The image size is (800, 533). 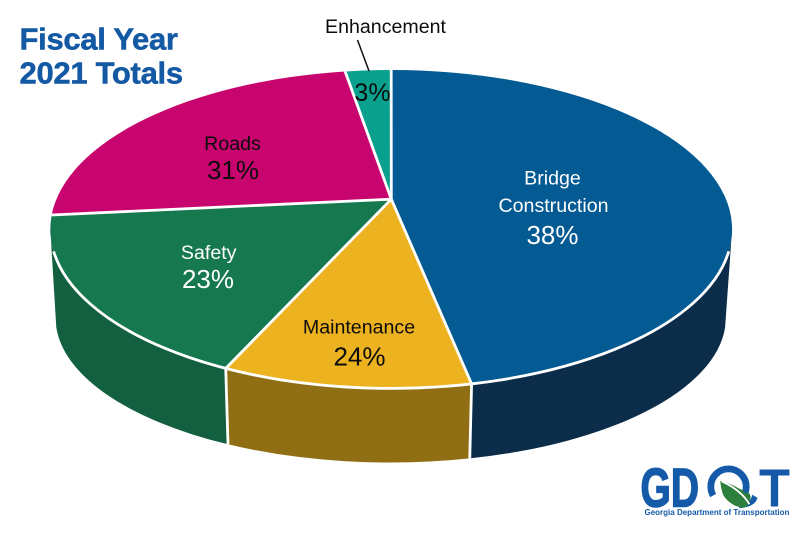 What do you see at coordinates (232, 144) in the screenshot?
I see `svg-text: Roads` at bounding box center [232, 144].